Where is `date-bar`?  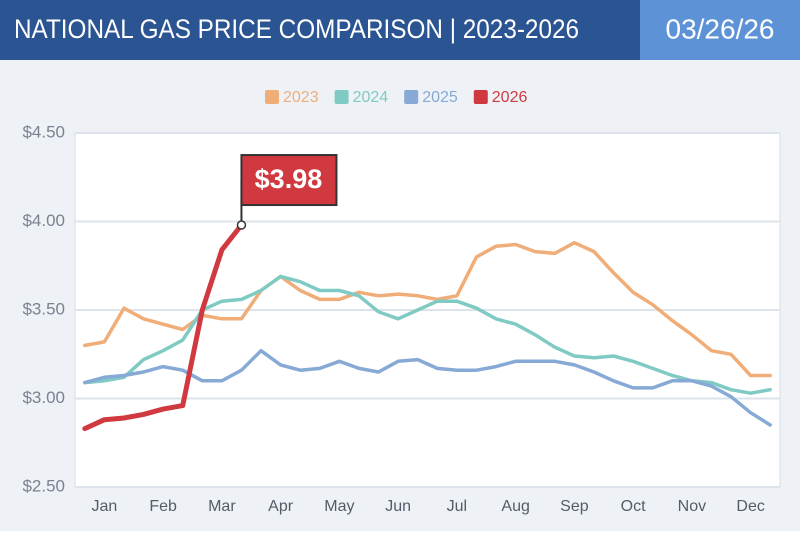
date-bar is located at coordinates (720, 30).